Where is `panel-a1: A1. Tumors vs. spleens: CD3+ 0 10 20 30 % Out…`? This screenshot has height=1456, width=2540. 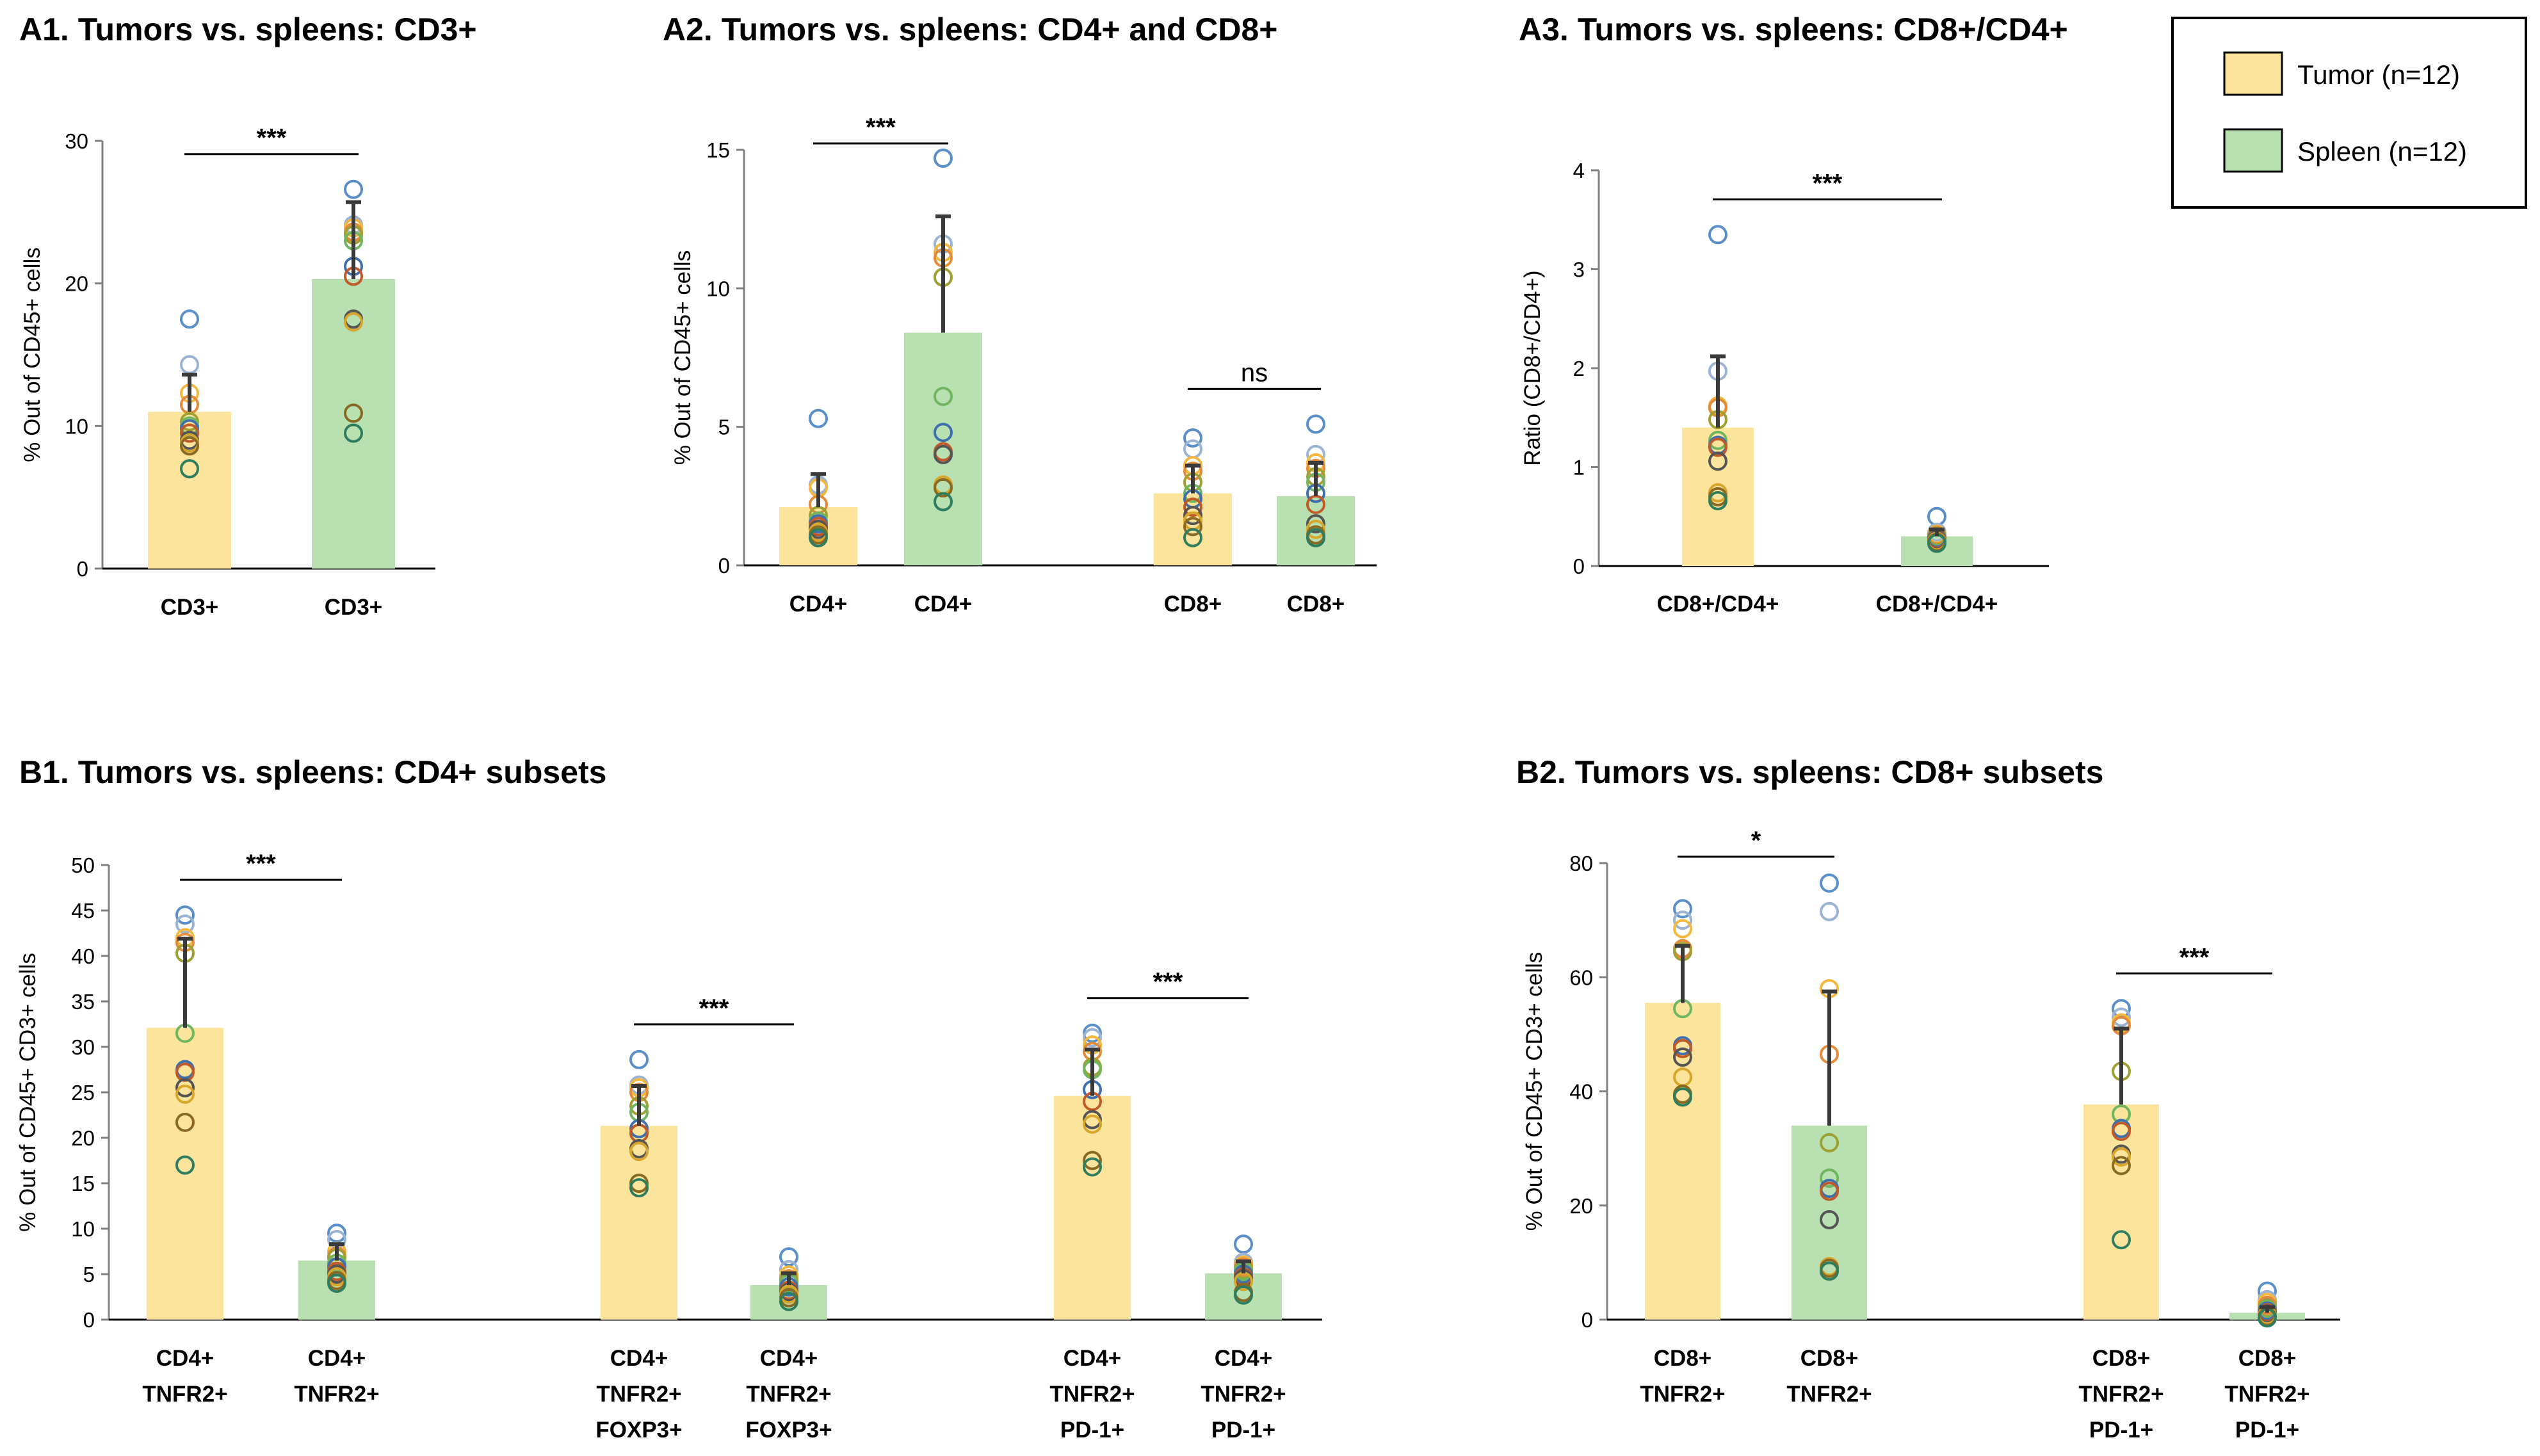 panel-a1: A1. Tumors vs. spleens: CD3+ 0 10 20 30 % Out… is located at coordinates (248, 316).